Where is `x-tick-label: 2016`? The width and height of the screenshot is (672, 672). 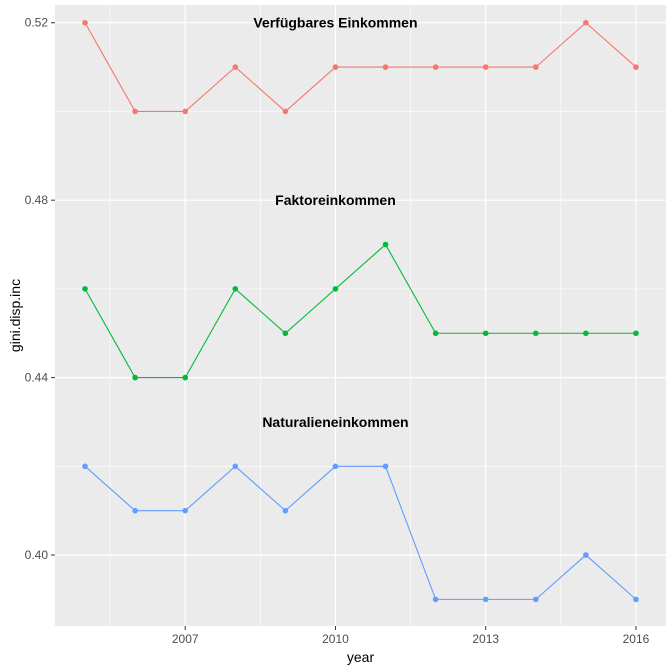
x-tick-label: 2016 is located at coordinates (636, 639).